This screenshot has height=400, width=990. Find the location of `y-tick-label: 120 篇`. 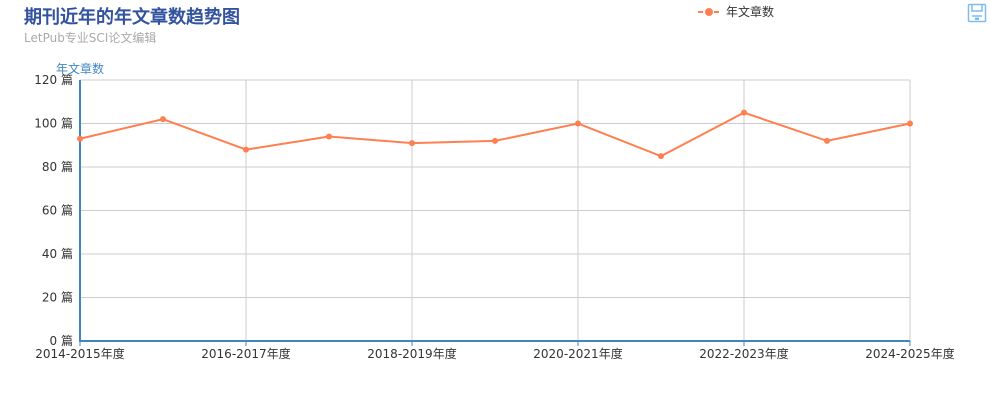

y-tick-label: 120 篇 is located at coordinates (53, 79).